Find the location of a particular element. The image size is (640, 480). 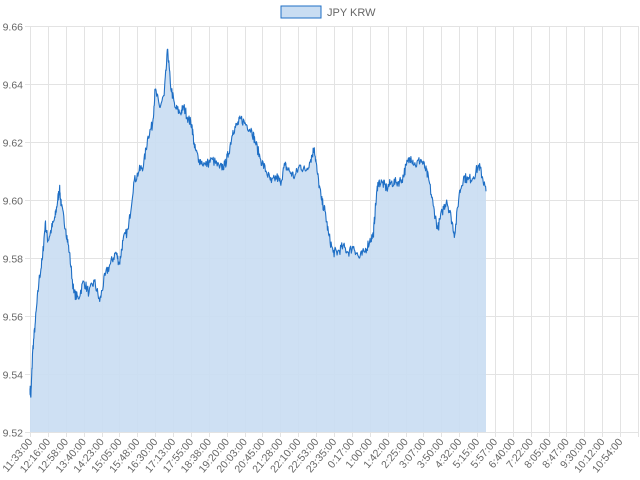

y-tick-label: 9.60 is located at coordinates (13, 202).